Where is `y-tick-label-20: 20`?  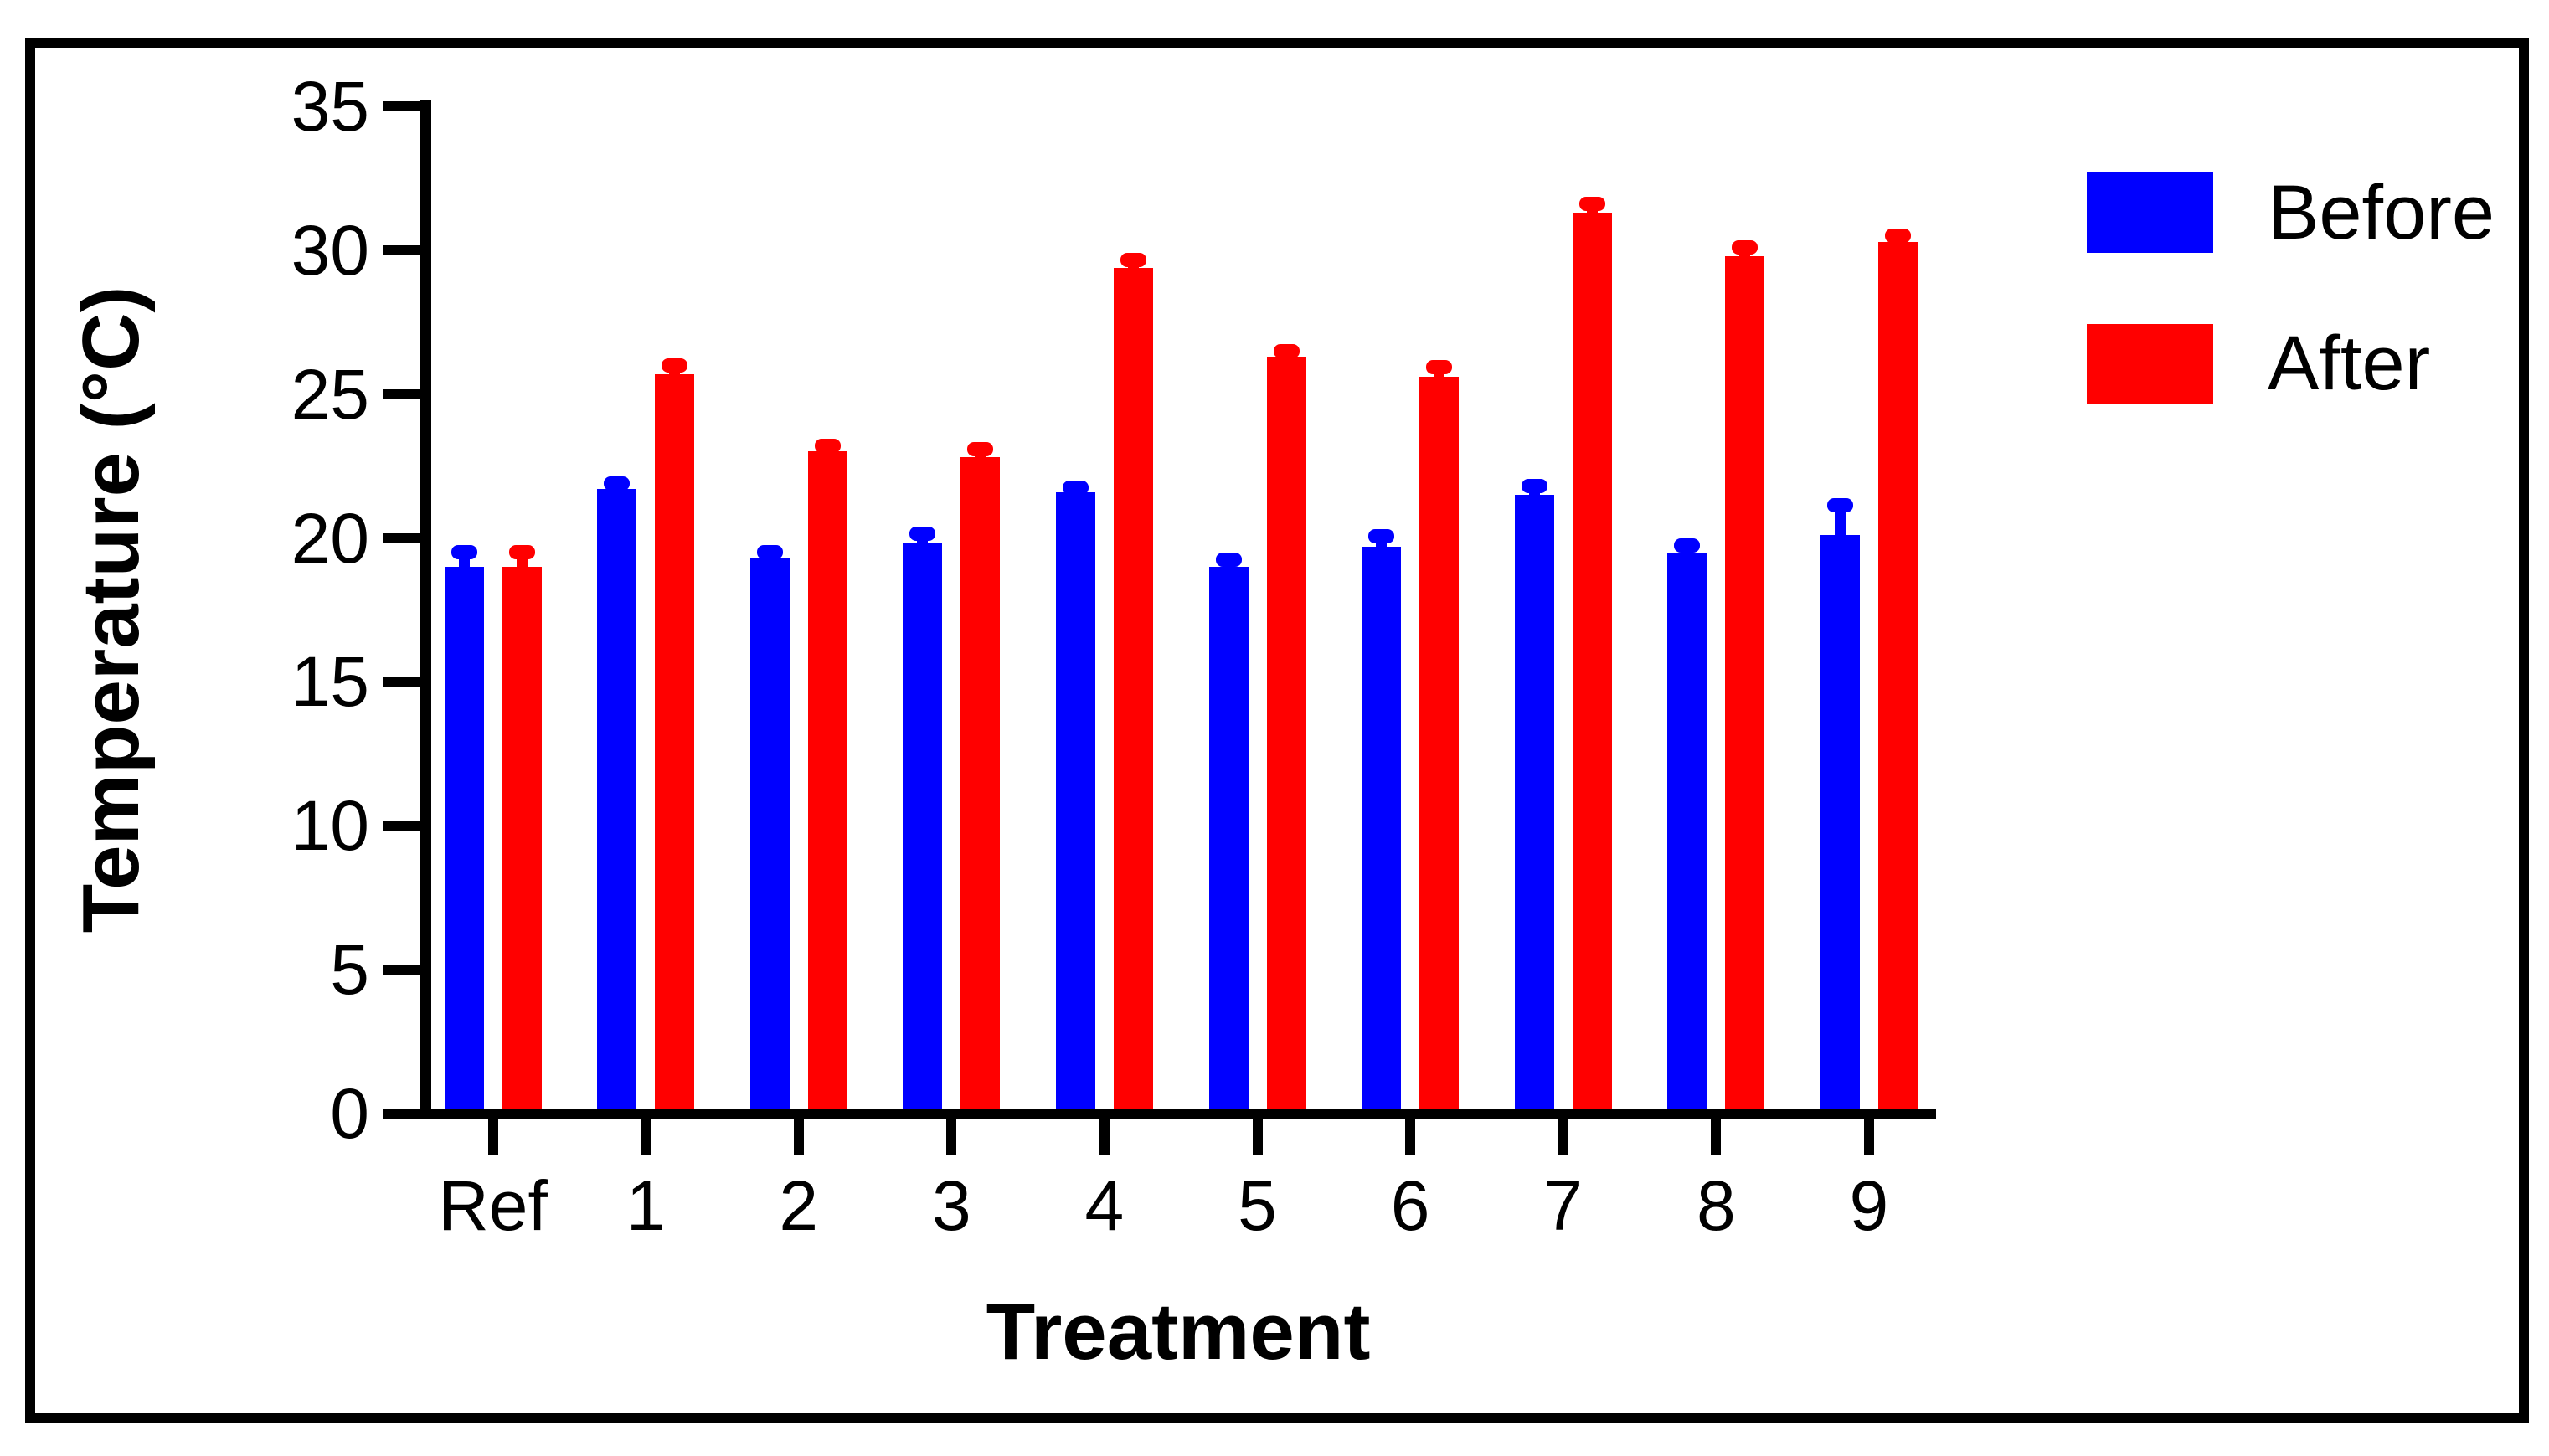 y-tick-label-20: 20 is located at coordinates (330, 538).